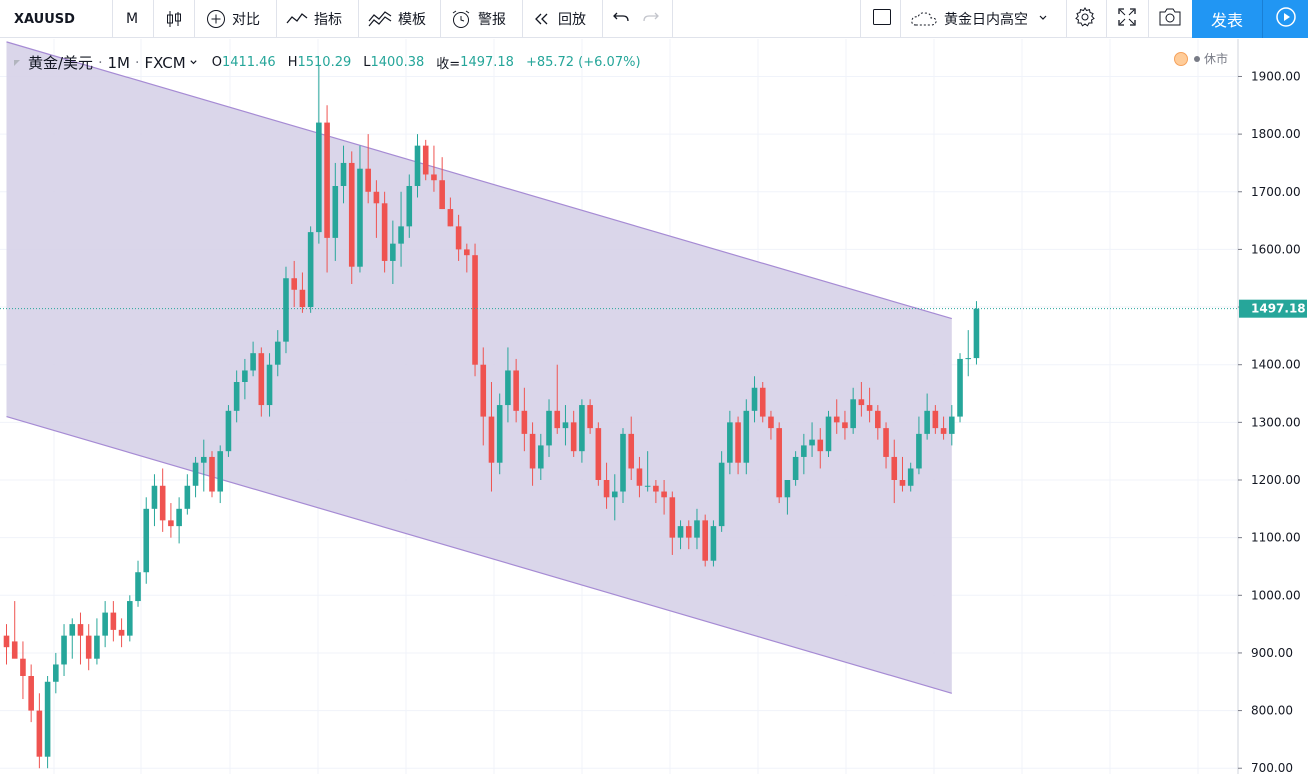 This screenshot has width=1308, height=774. I want to click on indicators-label: 指标, so click(328, 20).